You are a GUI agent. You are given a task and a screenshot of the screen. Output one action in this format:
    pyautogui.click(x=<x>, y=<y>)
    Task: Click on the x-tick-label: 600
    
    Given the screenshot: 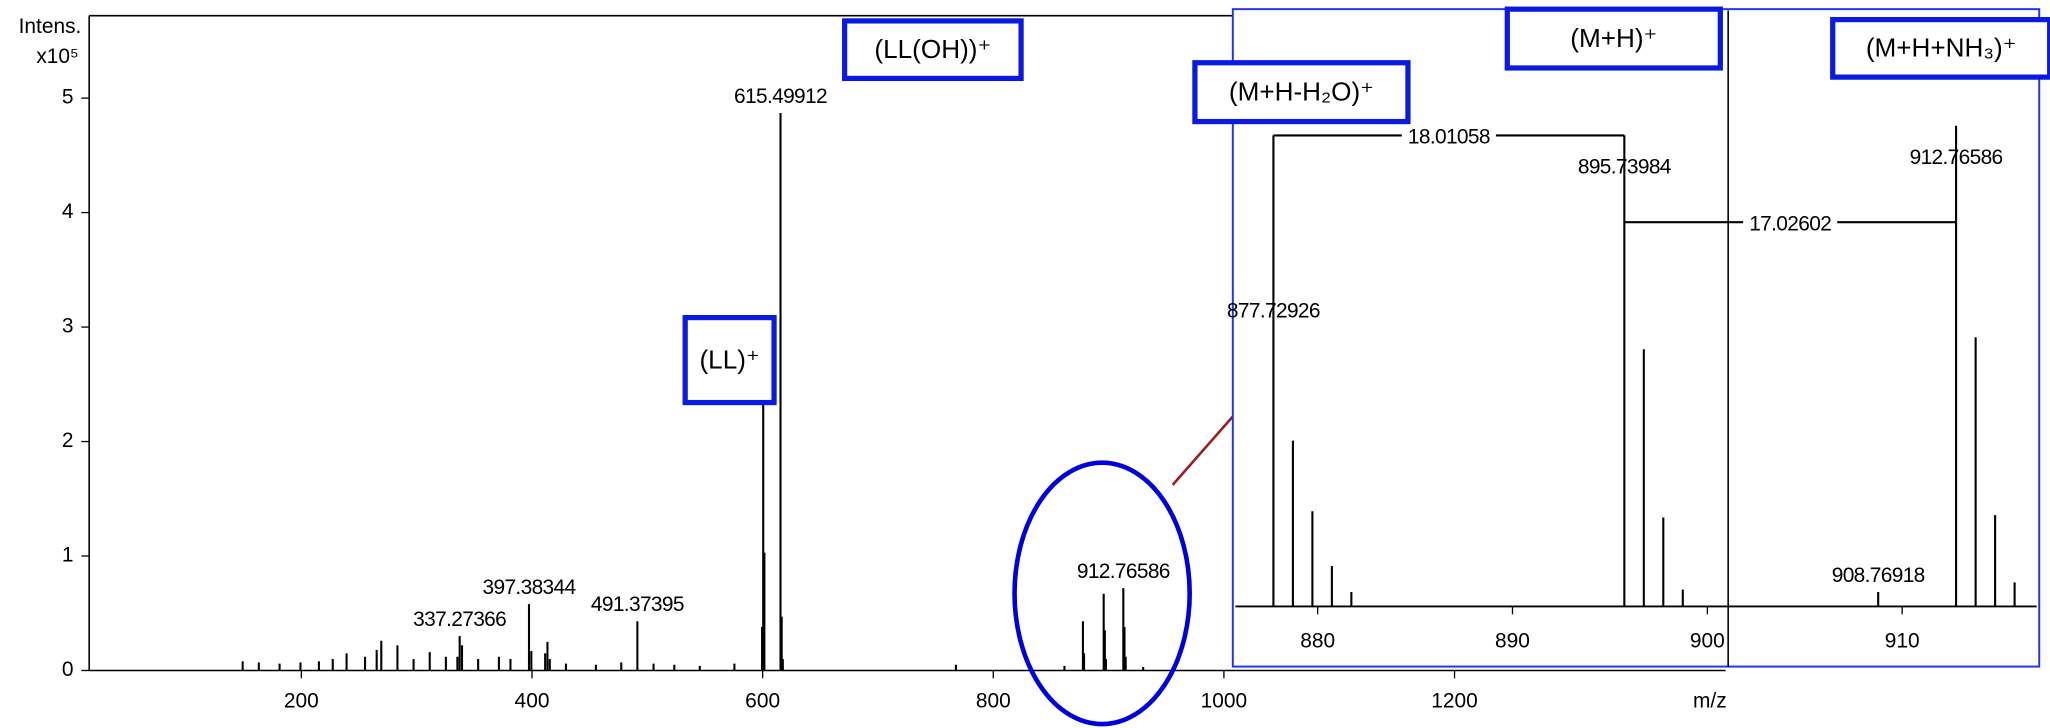 What is the action you would take?
    pyautogui.click(x=762, y=700)
    